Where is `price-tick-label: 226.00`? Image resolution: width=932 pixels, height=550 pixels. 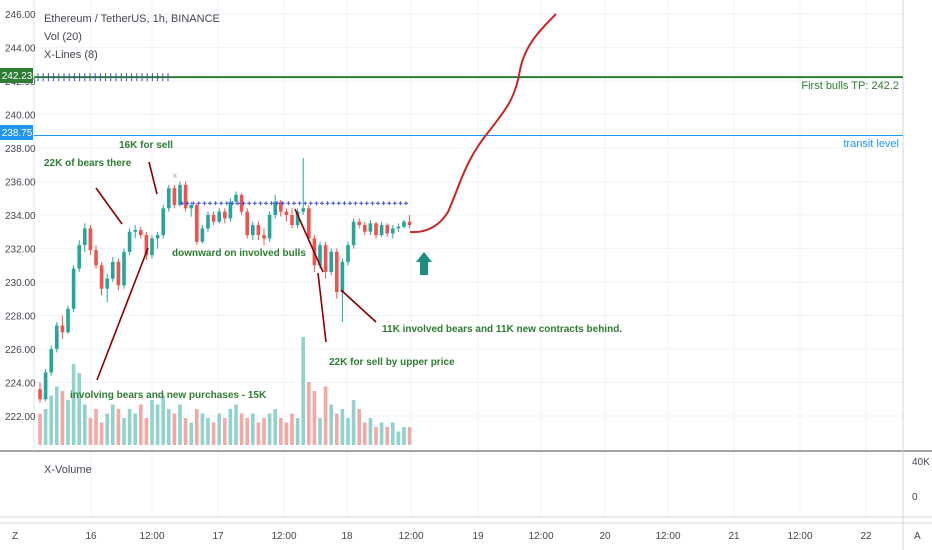 price-tick-label: 226.00 is located at coordinates (20, 350).